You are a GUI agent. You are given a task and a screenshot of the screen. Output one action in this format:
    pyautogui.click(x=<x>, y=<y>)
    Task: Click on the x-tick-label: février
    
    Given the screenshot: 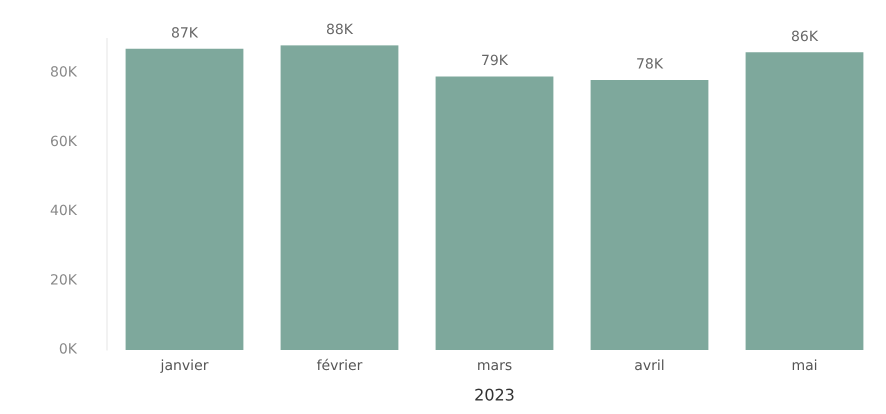 What is the action you would take?
    pyautogui.click(x=339, y=366)
    